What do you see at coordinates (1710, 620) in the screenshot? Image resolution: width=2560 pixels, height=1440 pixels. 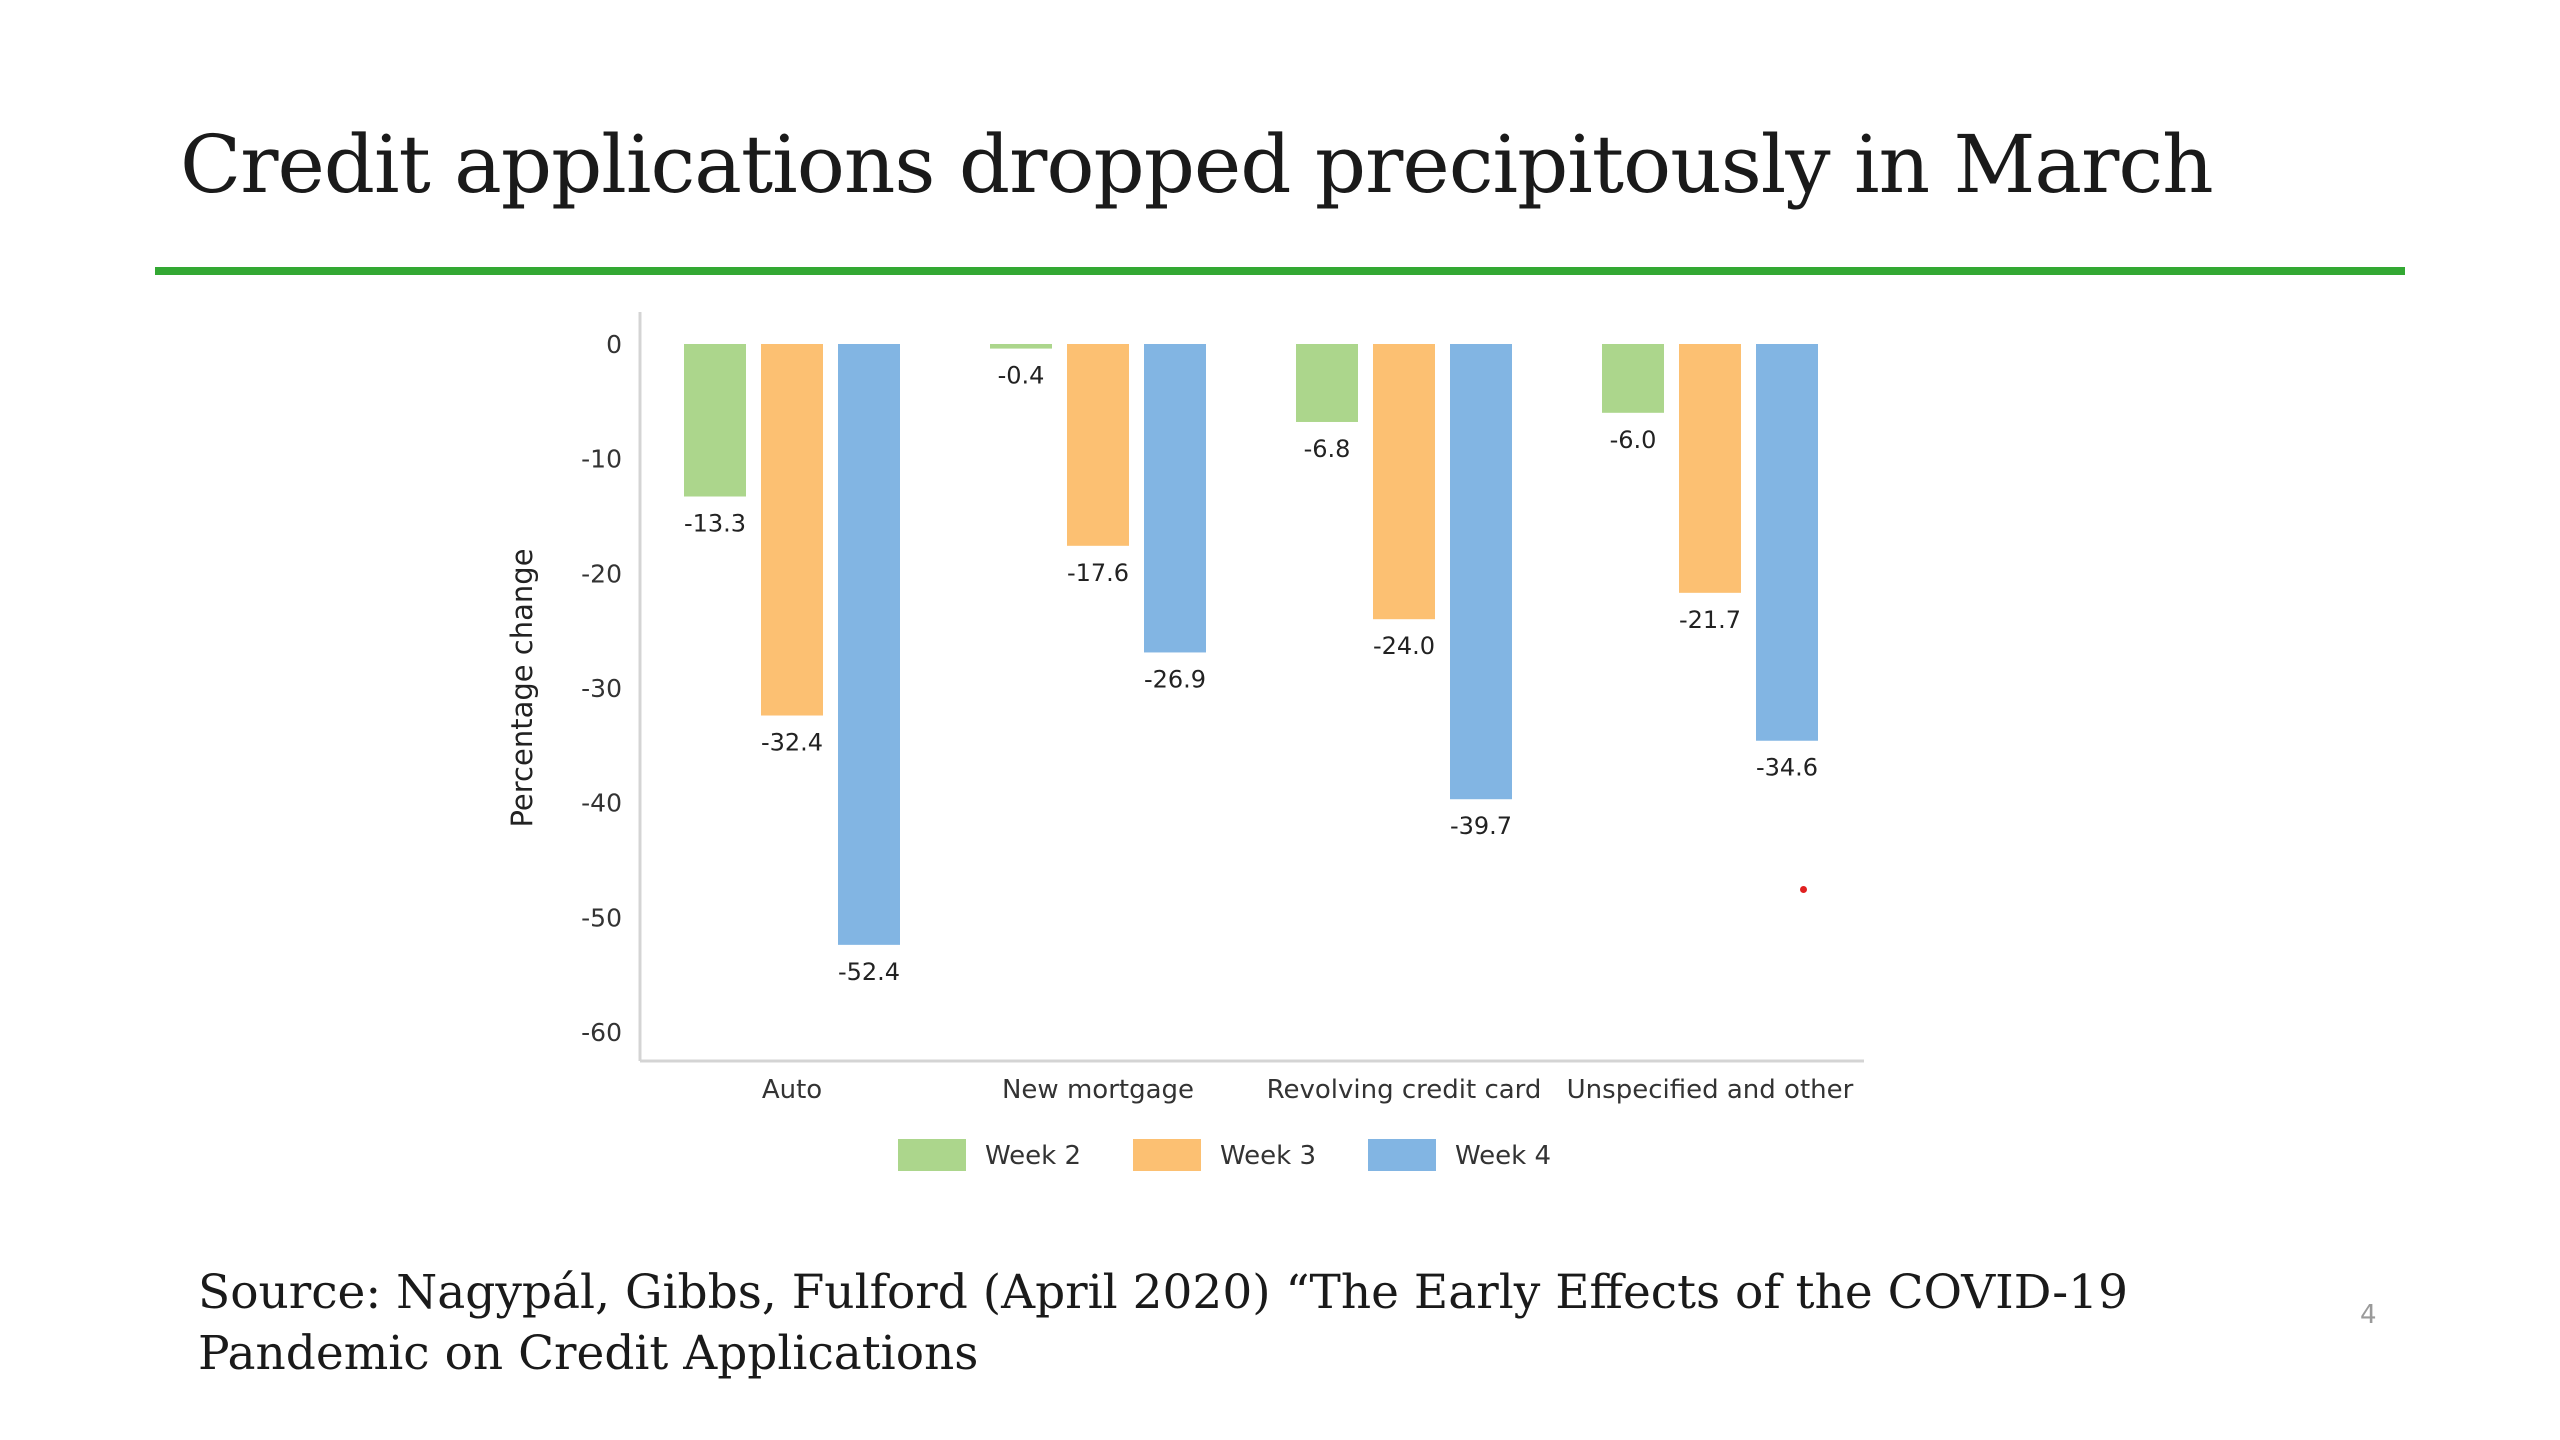 I see `data-label: -21.7` at bounding box center [1710, 620].